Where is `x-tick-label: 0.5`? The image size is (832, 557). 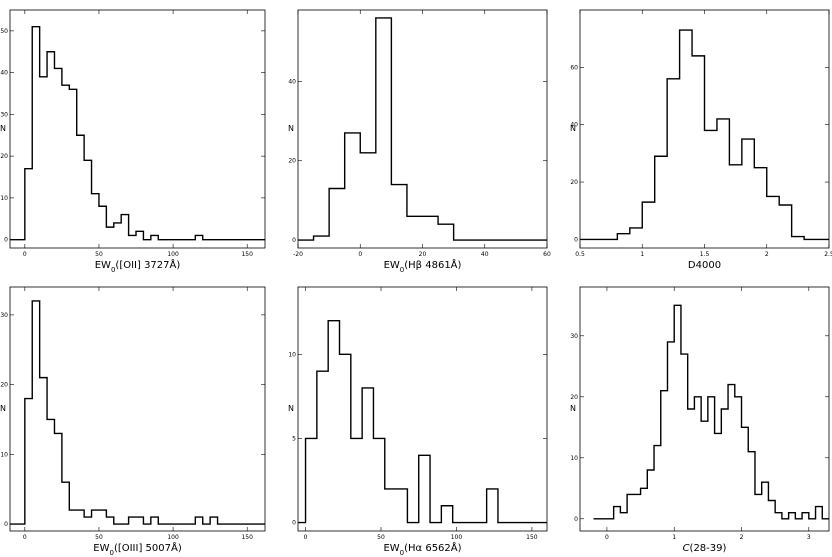
x-tick-label: 0.5 is located at coordinates (580, 254).